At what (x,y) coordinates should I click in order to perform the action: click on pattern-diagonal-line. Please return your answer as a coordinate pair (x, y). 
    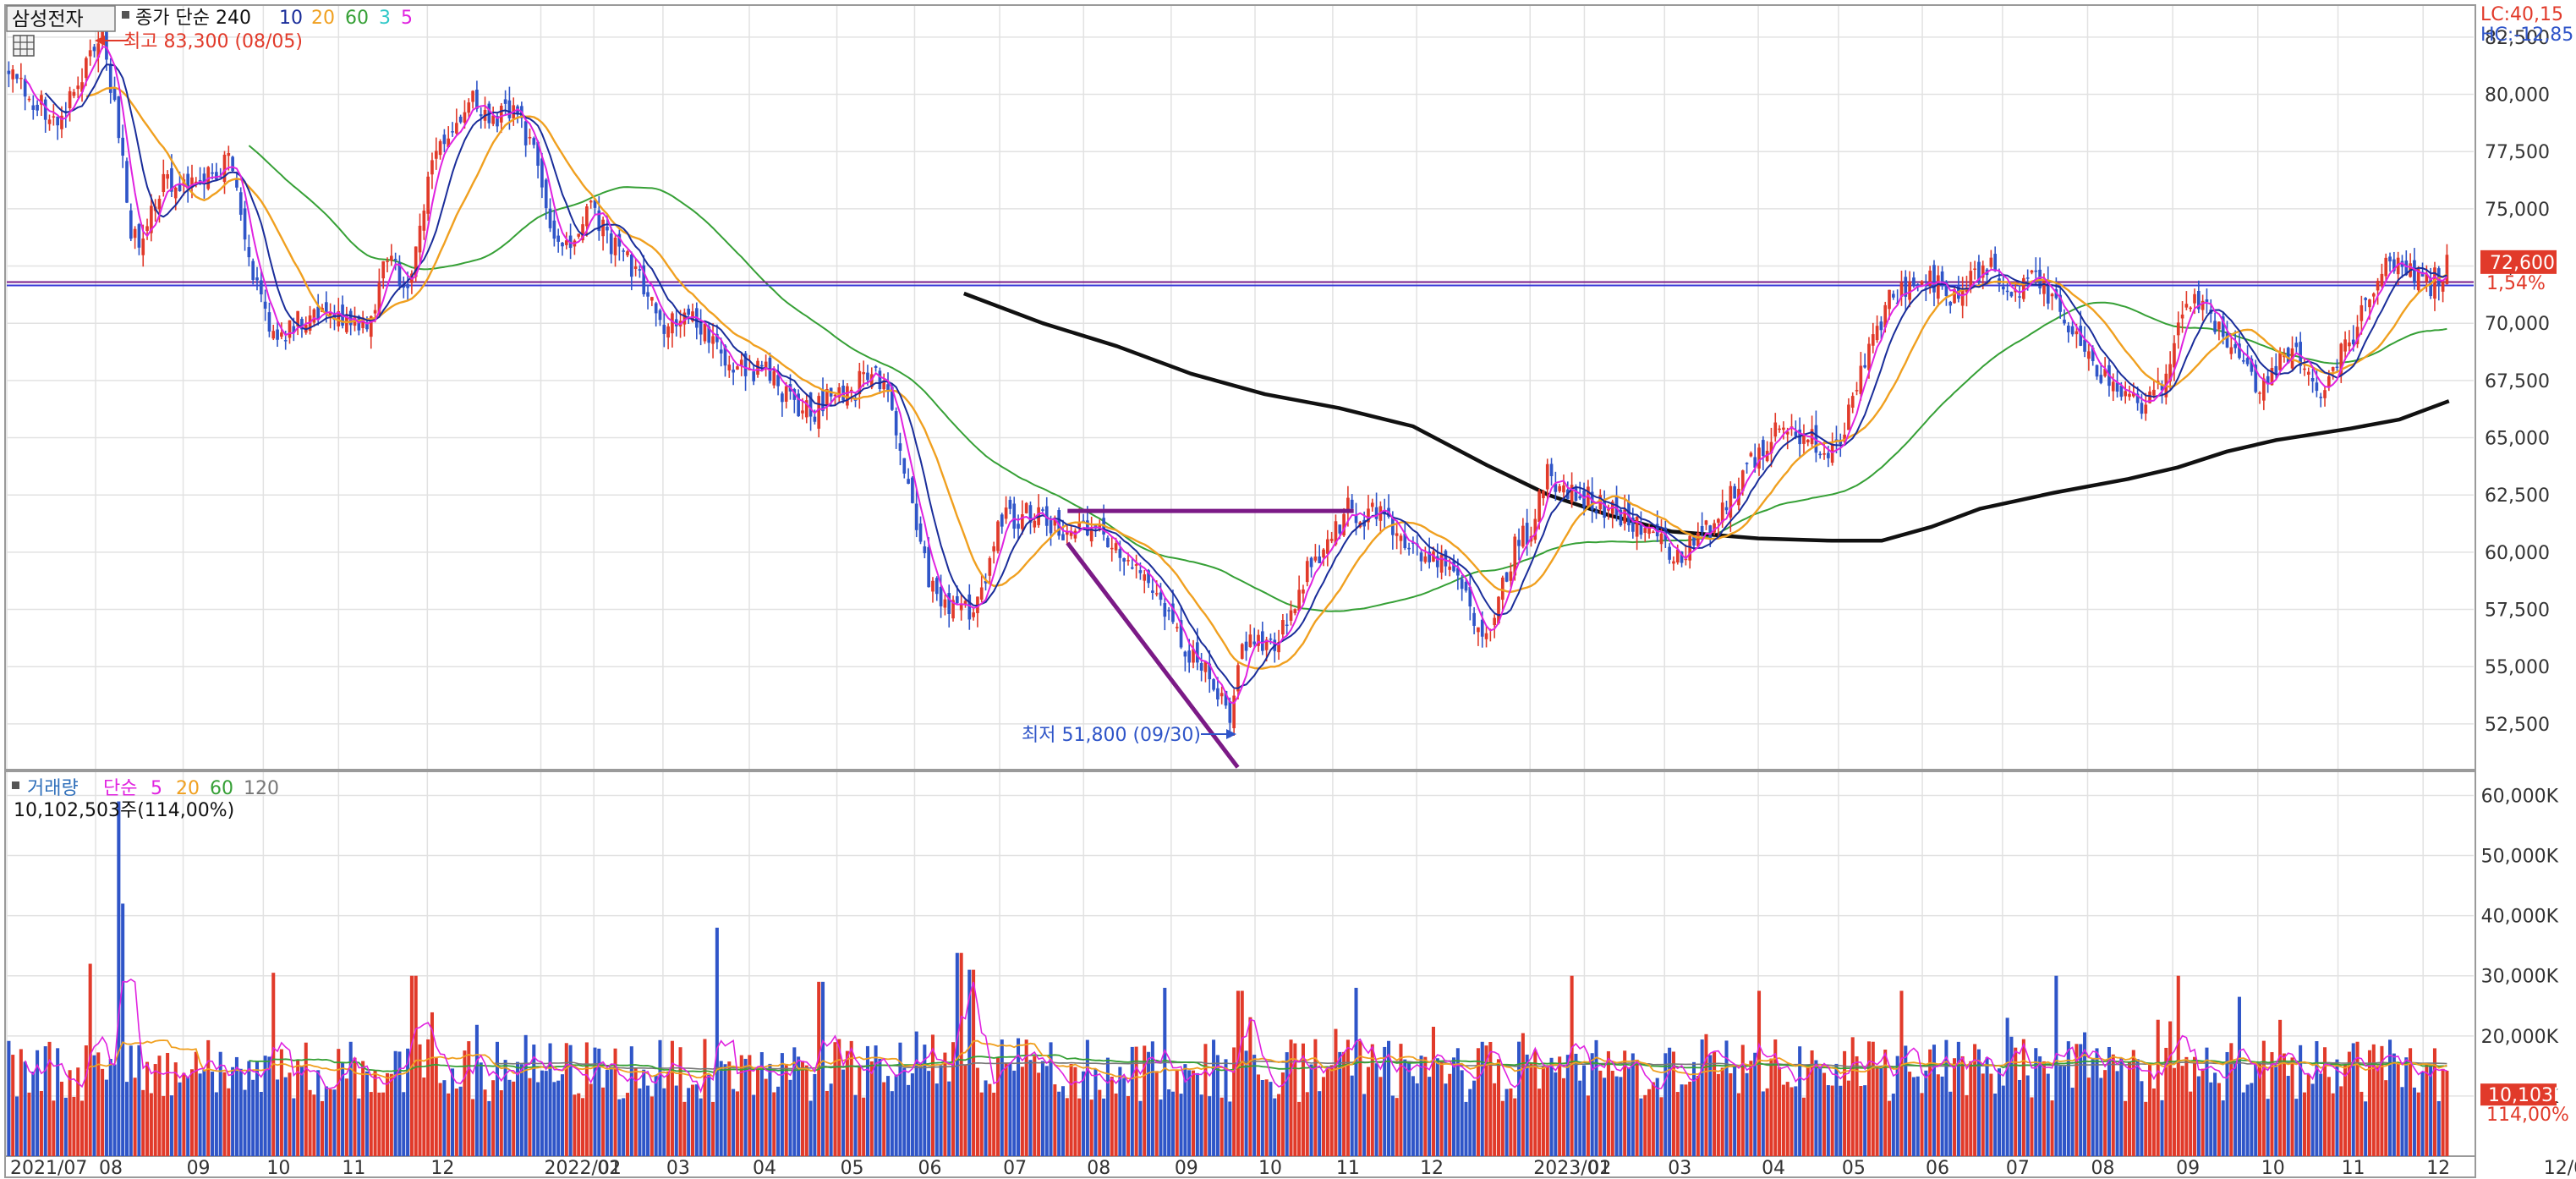
    Looking at the image, I should click on (1153, 655).